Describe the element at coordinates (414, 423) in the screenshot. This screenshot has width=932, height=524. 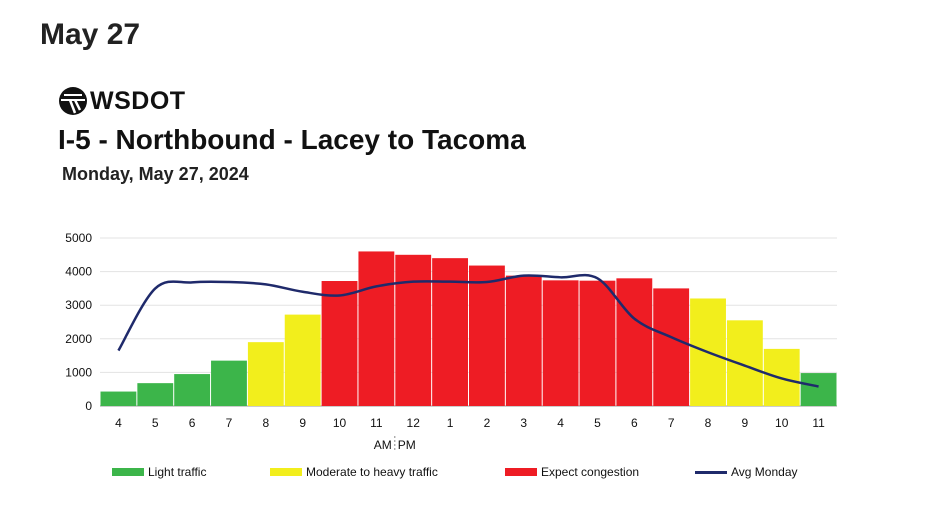
I see `x-tick-label: 12` at that location.